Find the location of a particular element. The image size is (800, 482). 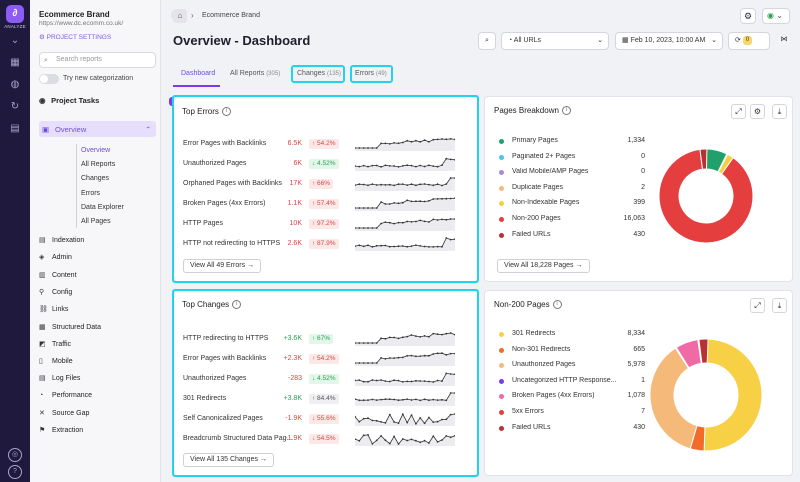

table-row: HTTP Pages 10K ↑ 97.2% is located at coordinates (324, 224).